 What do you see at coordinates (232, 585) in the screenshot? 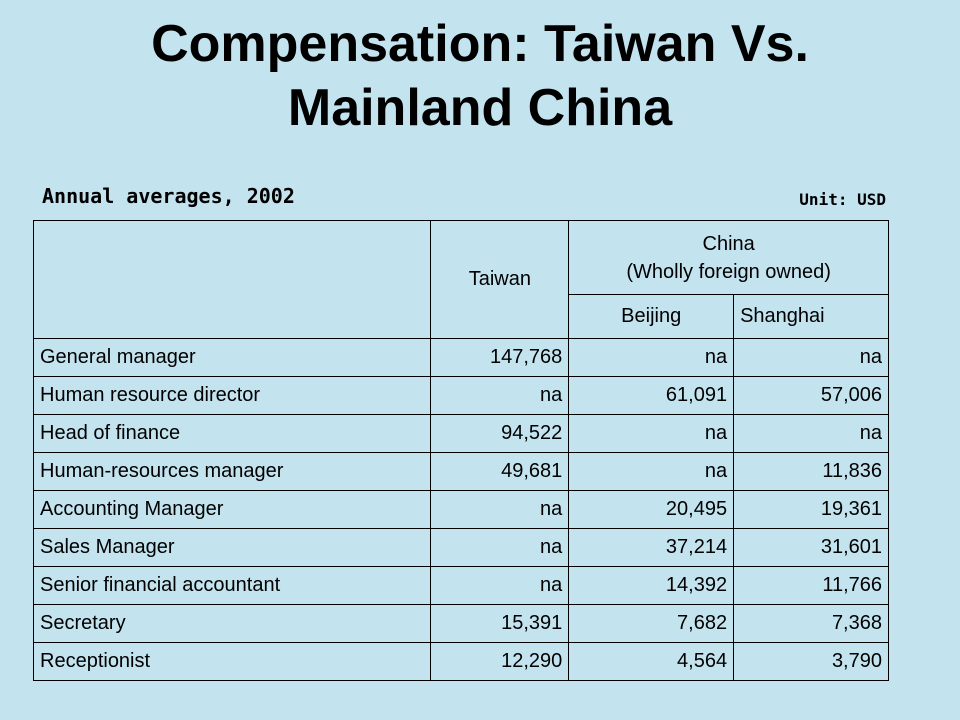
I see `role-cell: Senior financial accountant` at bounding box center [232, 585].